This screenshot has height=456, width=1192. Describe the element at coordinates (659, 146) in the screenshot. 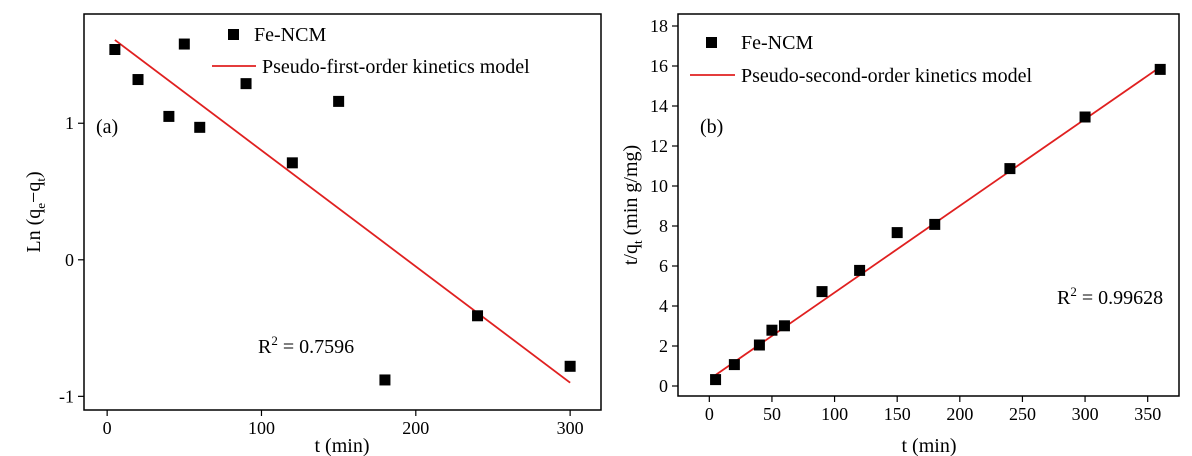

I see `panel-b-y-tick-label: 12` at that location.